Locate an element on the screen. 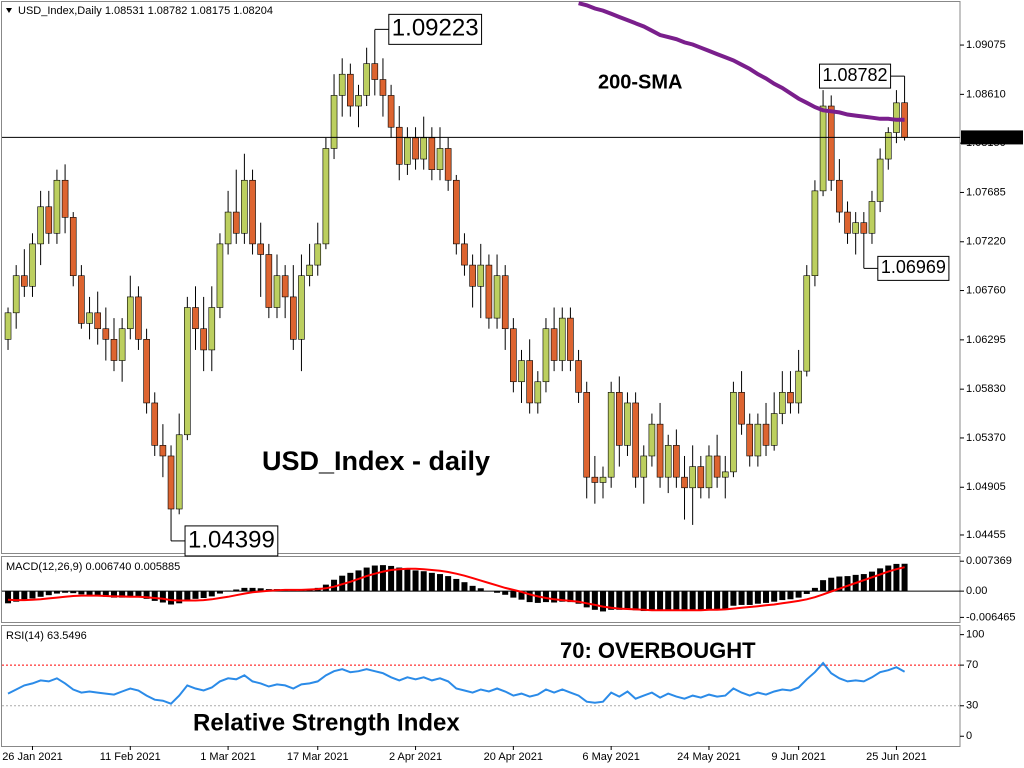  price-label: 1.06969 is located at coordinates (913, 267).